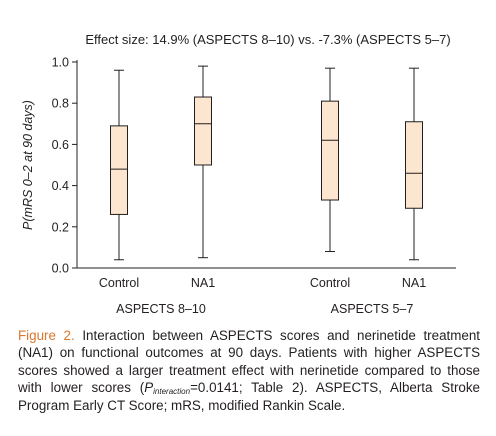 Image resolution: width=496 pixels, height=436 pixels. Describe the element at coordinates (46, 335) in the screenshot. I see `figure-label: Figure 2.` at that location.